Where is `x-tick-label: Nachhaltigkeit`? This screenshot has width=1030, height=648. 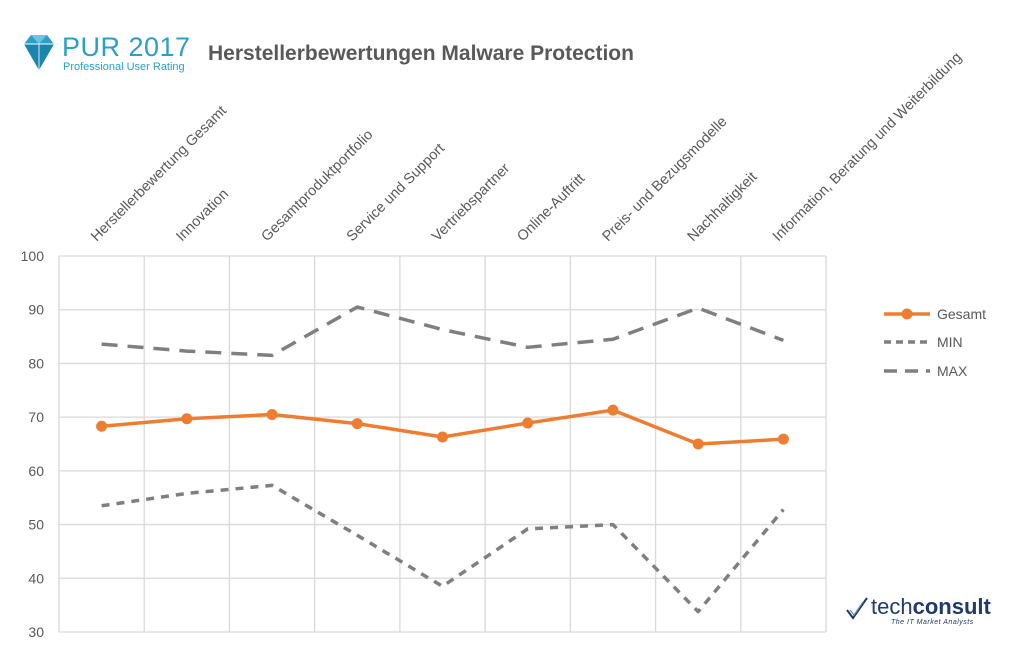
x-tick-label: Nachhaltigkeit is located at coordinates (723, 207).